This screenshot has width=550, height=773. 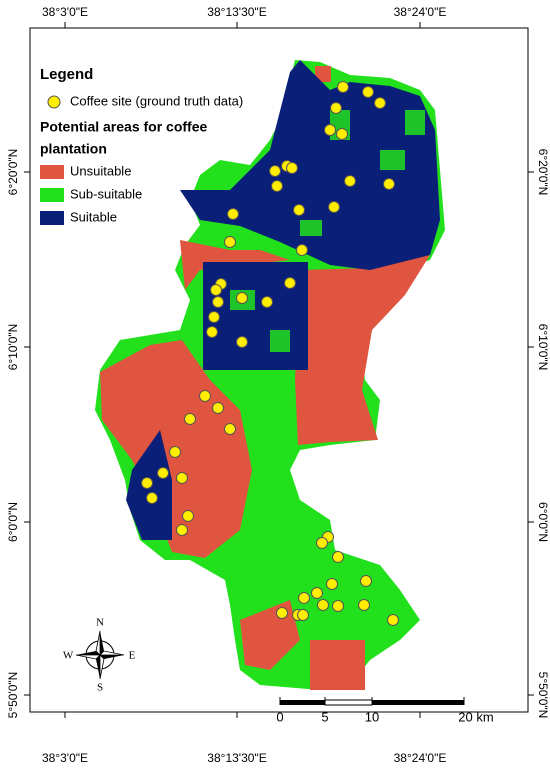 What do you see at coordinates (123, 127) in the screenshot?
I see `legend-areas-title: Potential areas for coffee` at bounding box center [123, 127].